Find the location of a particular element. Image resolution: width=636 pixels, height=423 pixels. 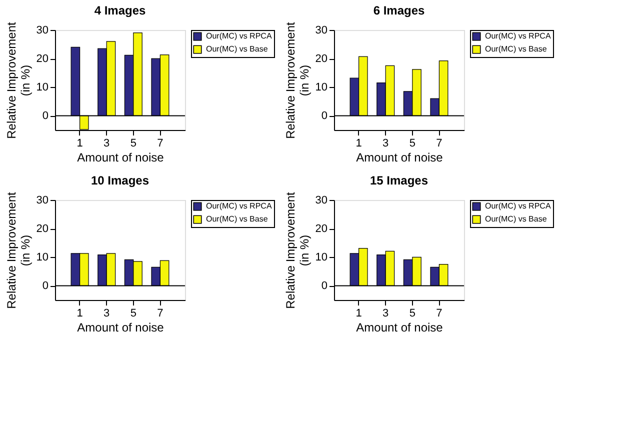

chart-title: 6 Images is located at coordinates (399, 11).